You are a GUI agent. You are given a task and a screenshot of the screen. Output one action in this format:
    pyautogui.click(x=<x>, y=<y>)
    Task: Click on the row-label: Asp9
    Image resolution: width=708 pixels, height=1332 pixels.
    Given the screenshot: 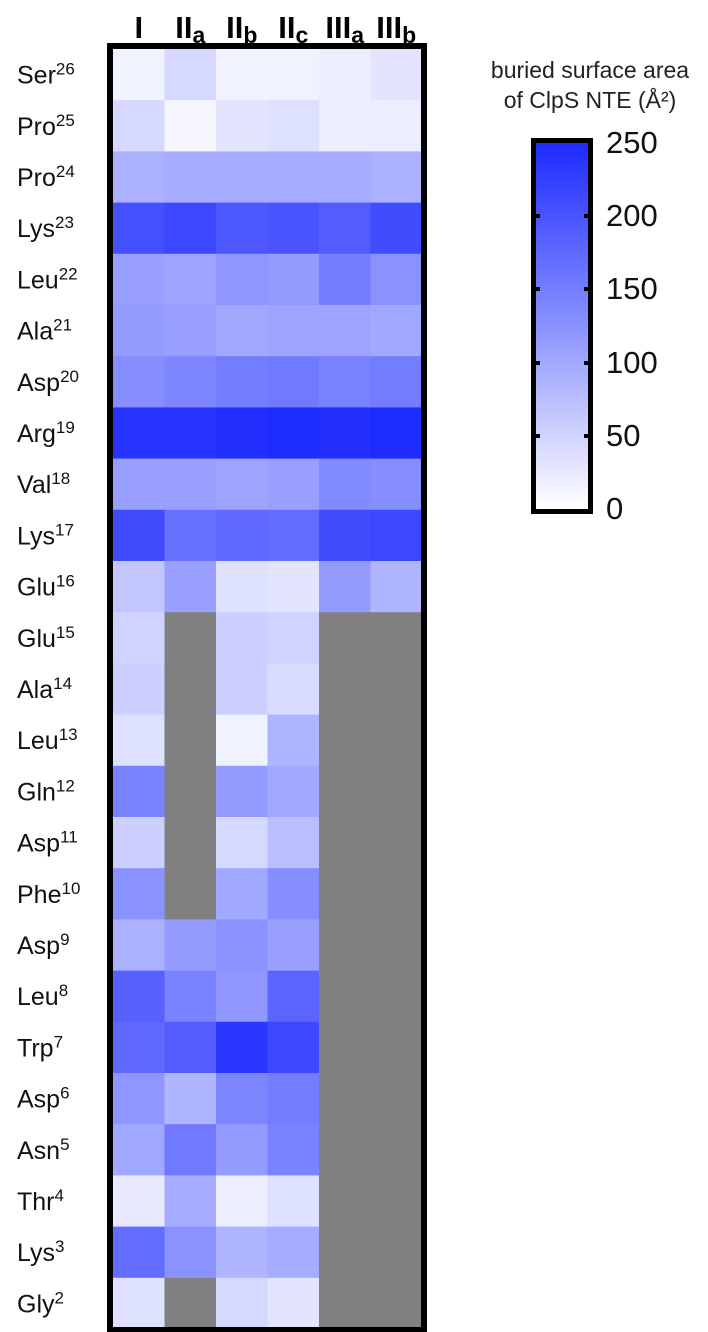 What is the action you would take?
    pyautogui.click(x=43, y=945)
    